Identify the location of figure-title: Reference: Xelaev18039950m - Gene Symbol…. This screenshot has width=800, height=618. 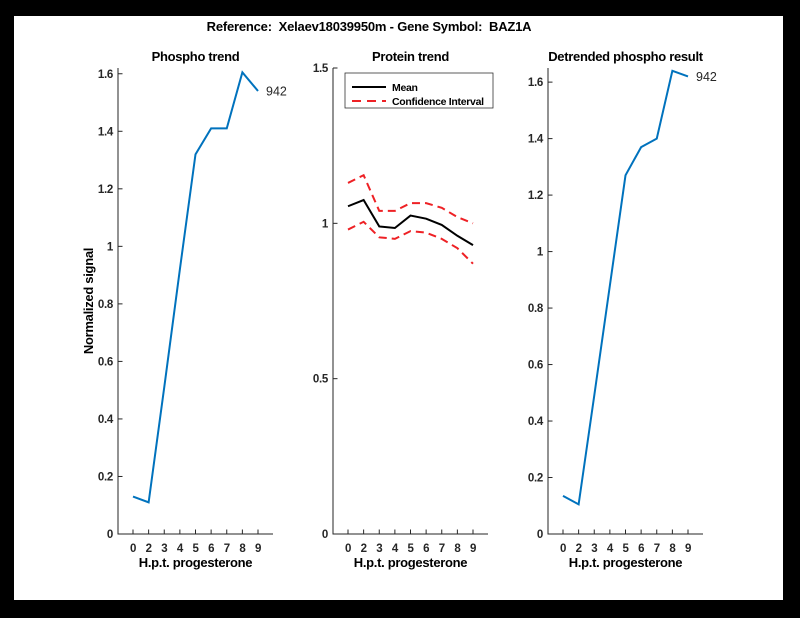
(369, 26).